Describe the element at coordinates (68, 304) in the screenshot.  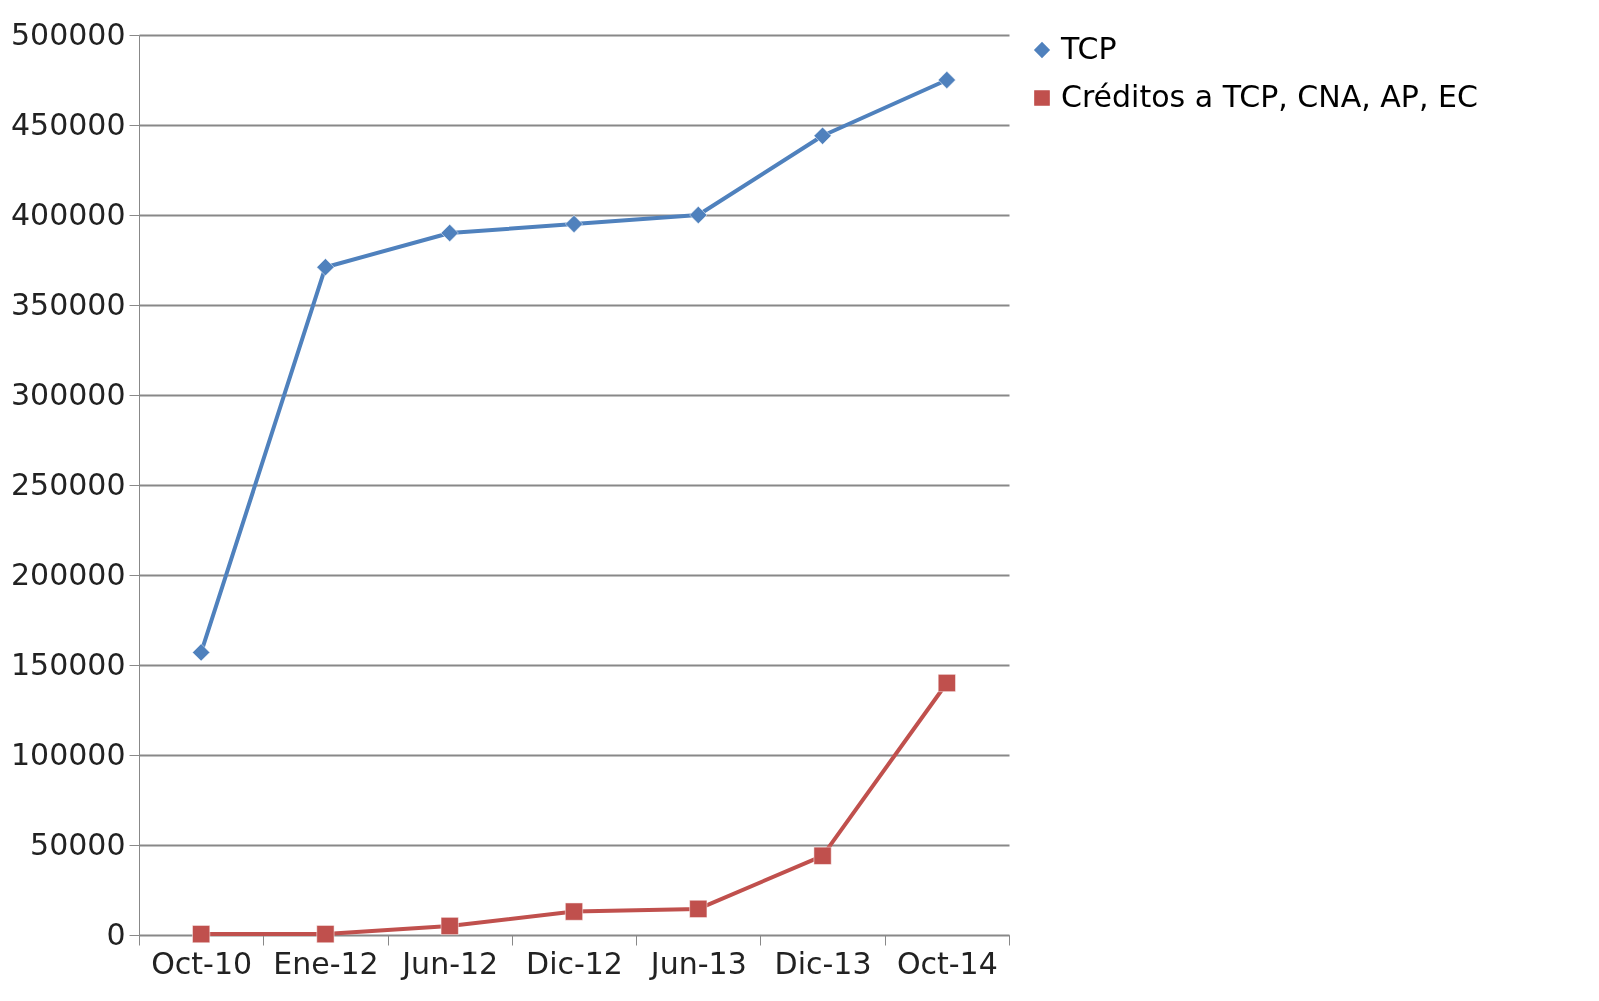
I see `y-tick-label: 350000` at that location.